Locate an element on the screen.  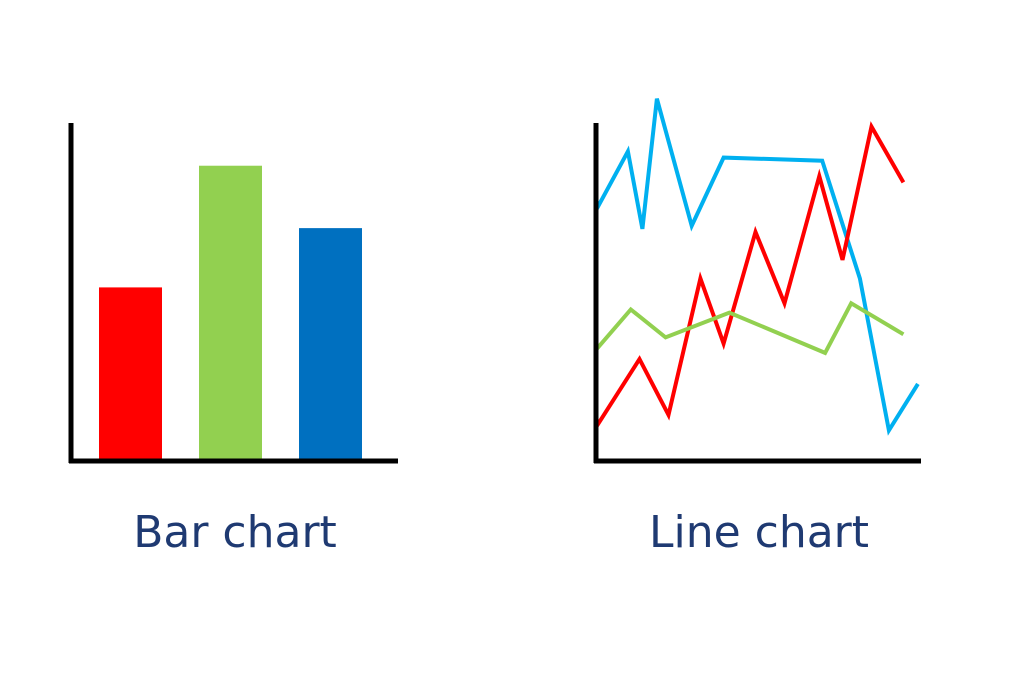
line-chart-caption: Line chart is located at coordinates (759, 532).